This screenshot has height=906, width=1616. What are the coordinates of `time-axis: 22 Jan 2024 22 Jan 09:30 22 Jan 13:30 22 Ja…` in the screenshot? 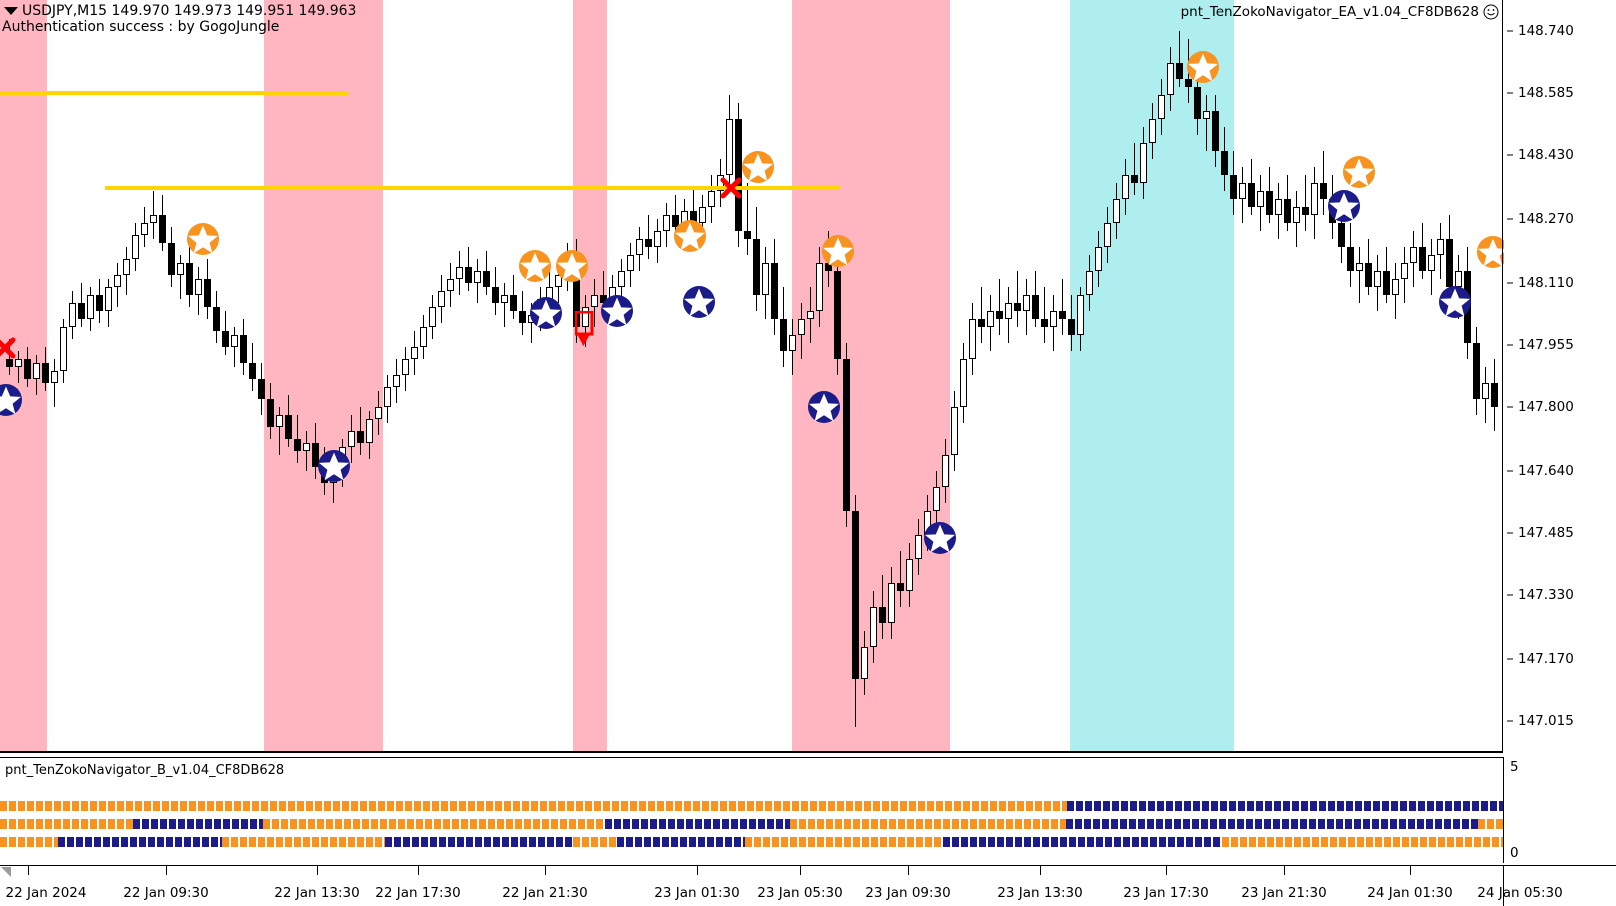 It's located at (808, 885).